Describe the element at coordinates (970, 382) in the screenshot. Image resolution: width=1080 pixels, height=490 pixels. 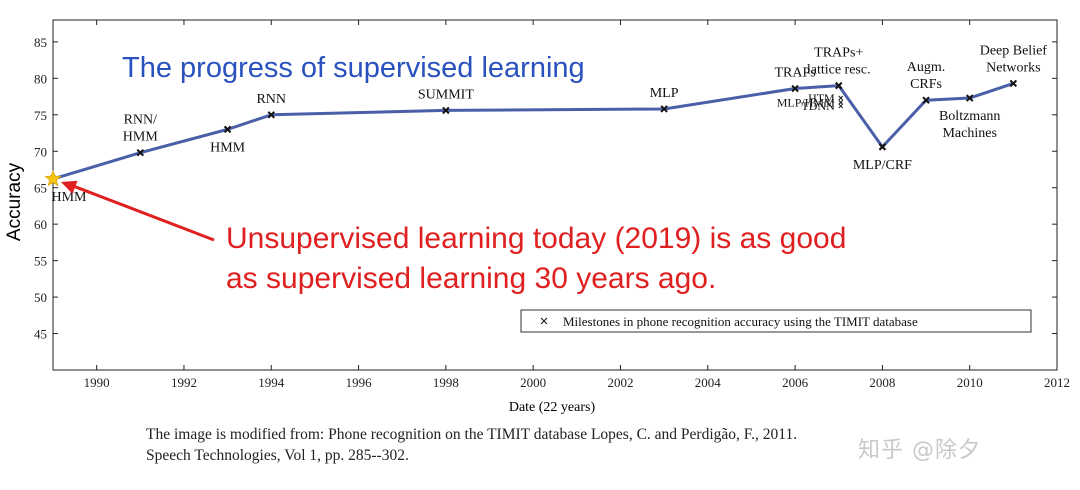
I see `x-tick-label: 2010` at that location.